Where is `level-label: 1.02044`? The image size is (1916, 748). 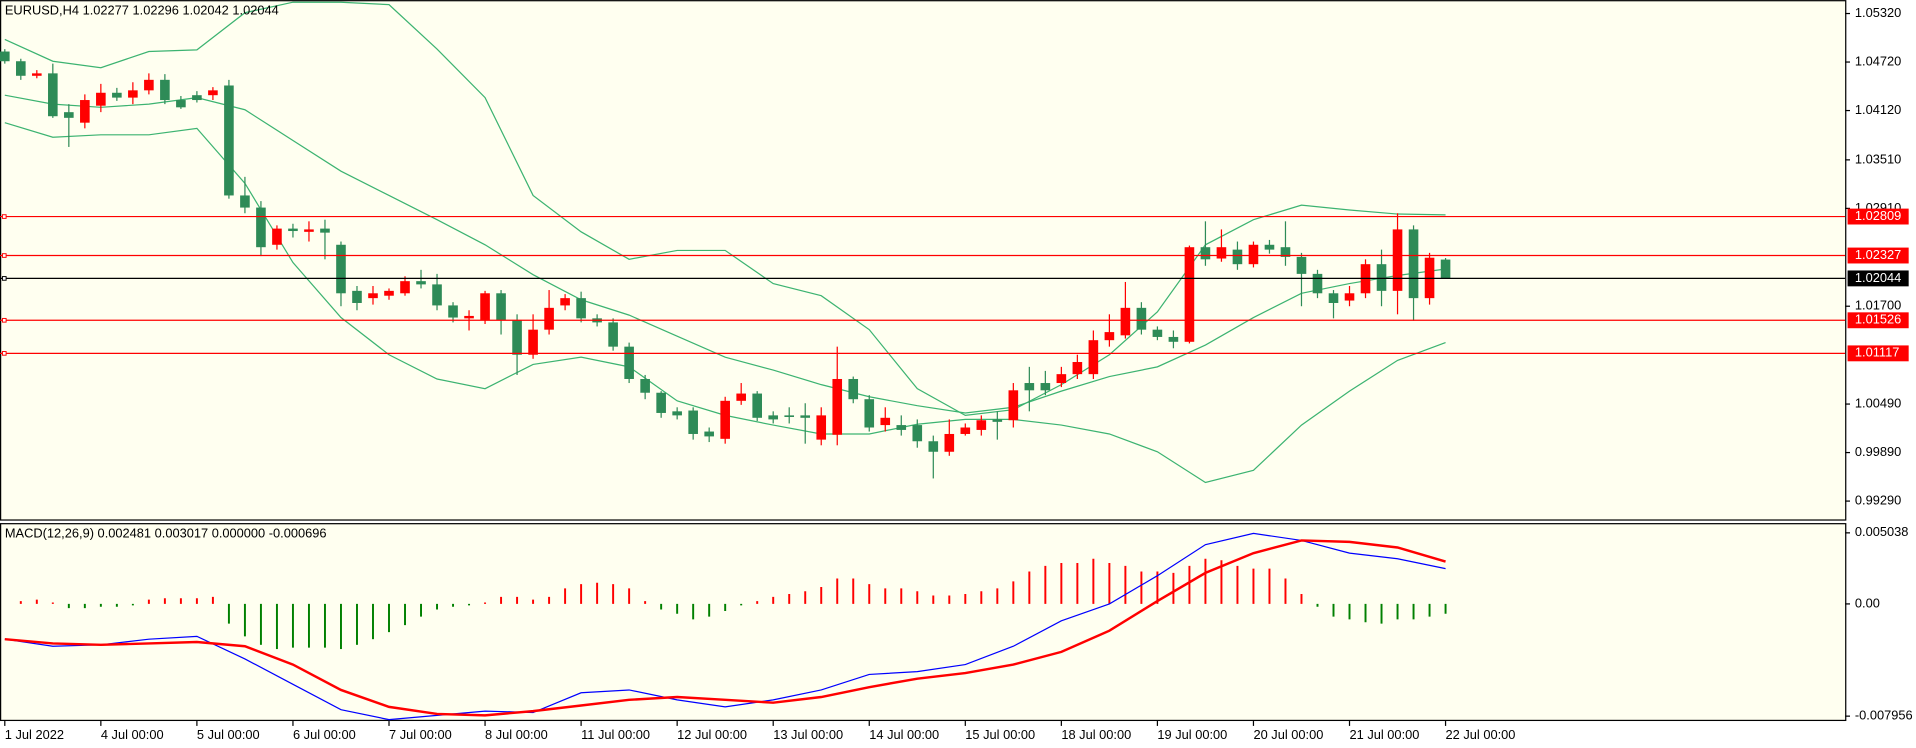 level-label: 1.02044 is located at coordinates (1878, 277).